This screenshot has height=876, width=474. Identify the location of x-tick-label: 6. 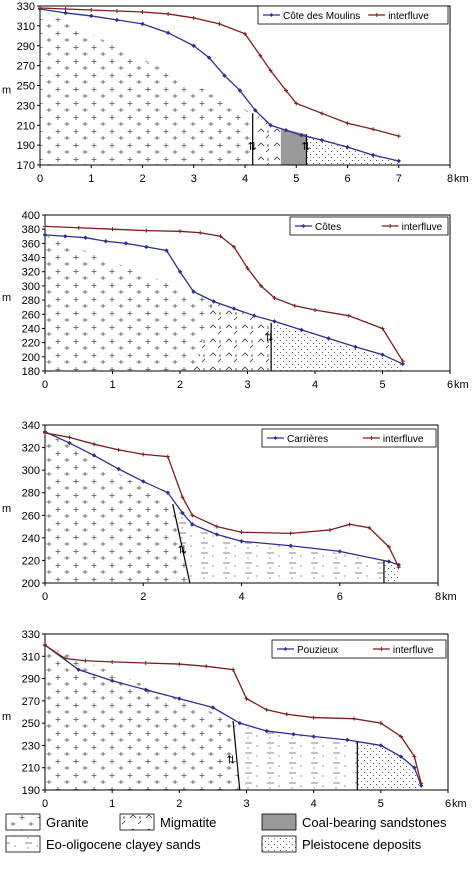
(450, 385).